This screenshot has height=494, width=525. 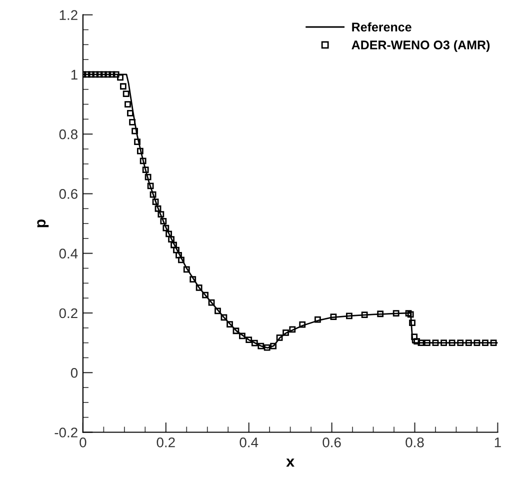 I want to click on y-tick-label: 1, so click(x=74, y=75).